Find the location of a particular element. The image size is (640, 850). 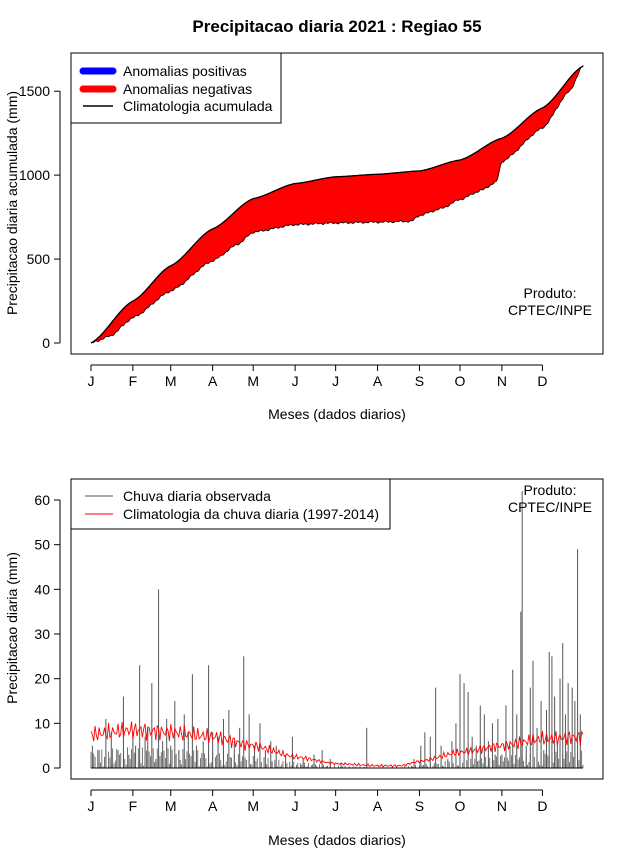

legend-label-positive: Anomalias positivas is located at coordinates (185, 71).